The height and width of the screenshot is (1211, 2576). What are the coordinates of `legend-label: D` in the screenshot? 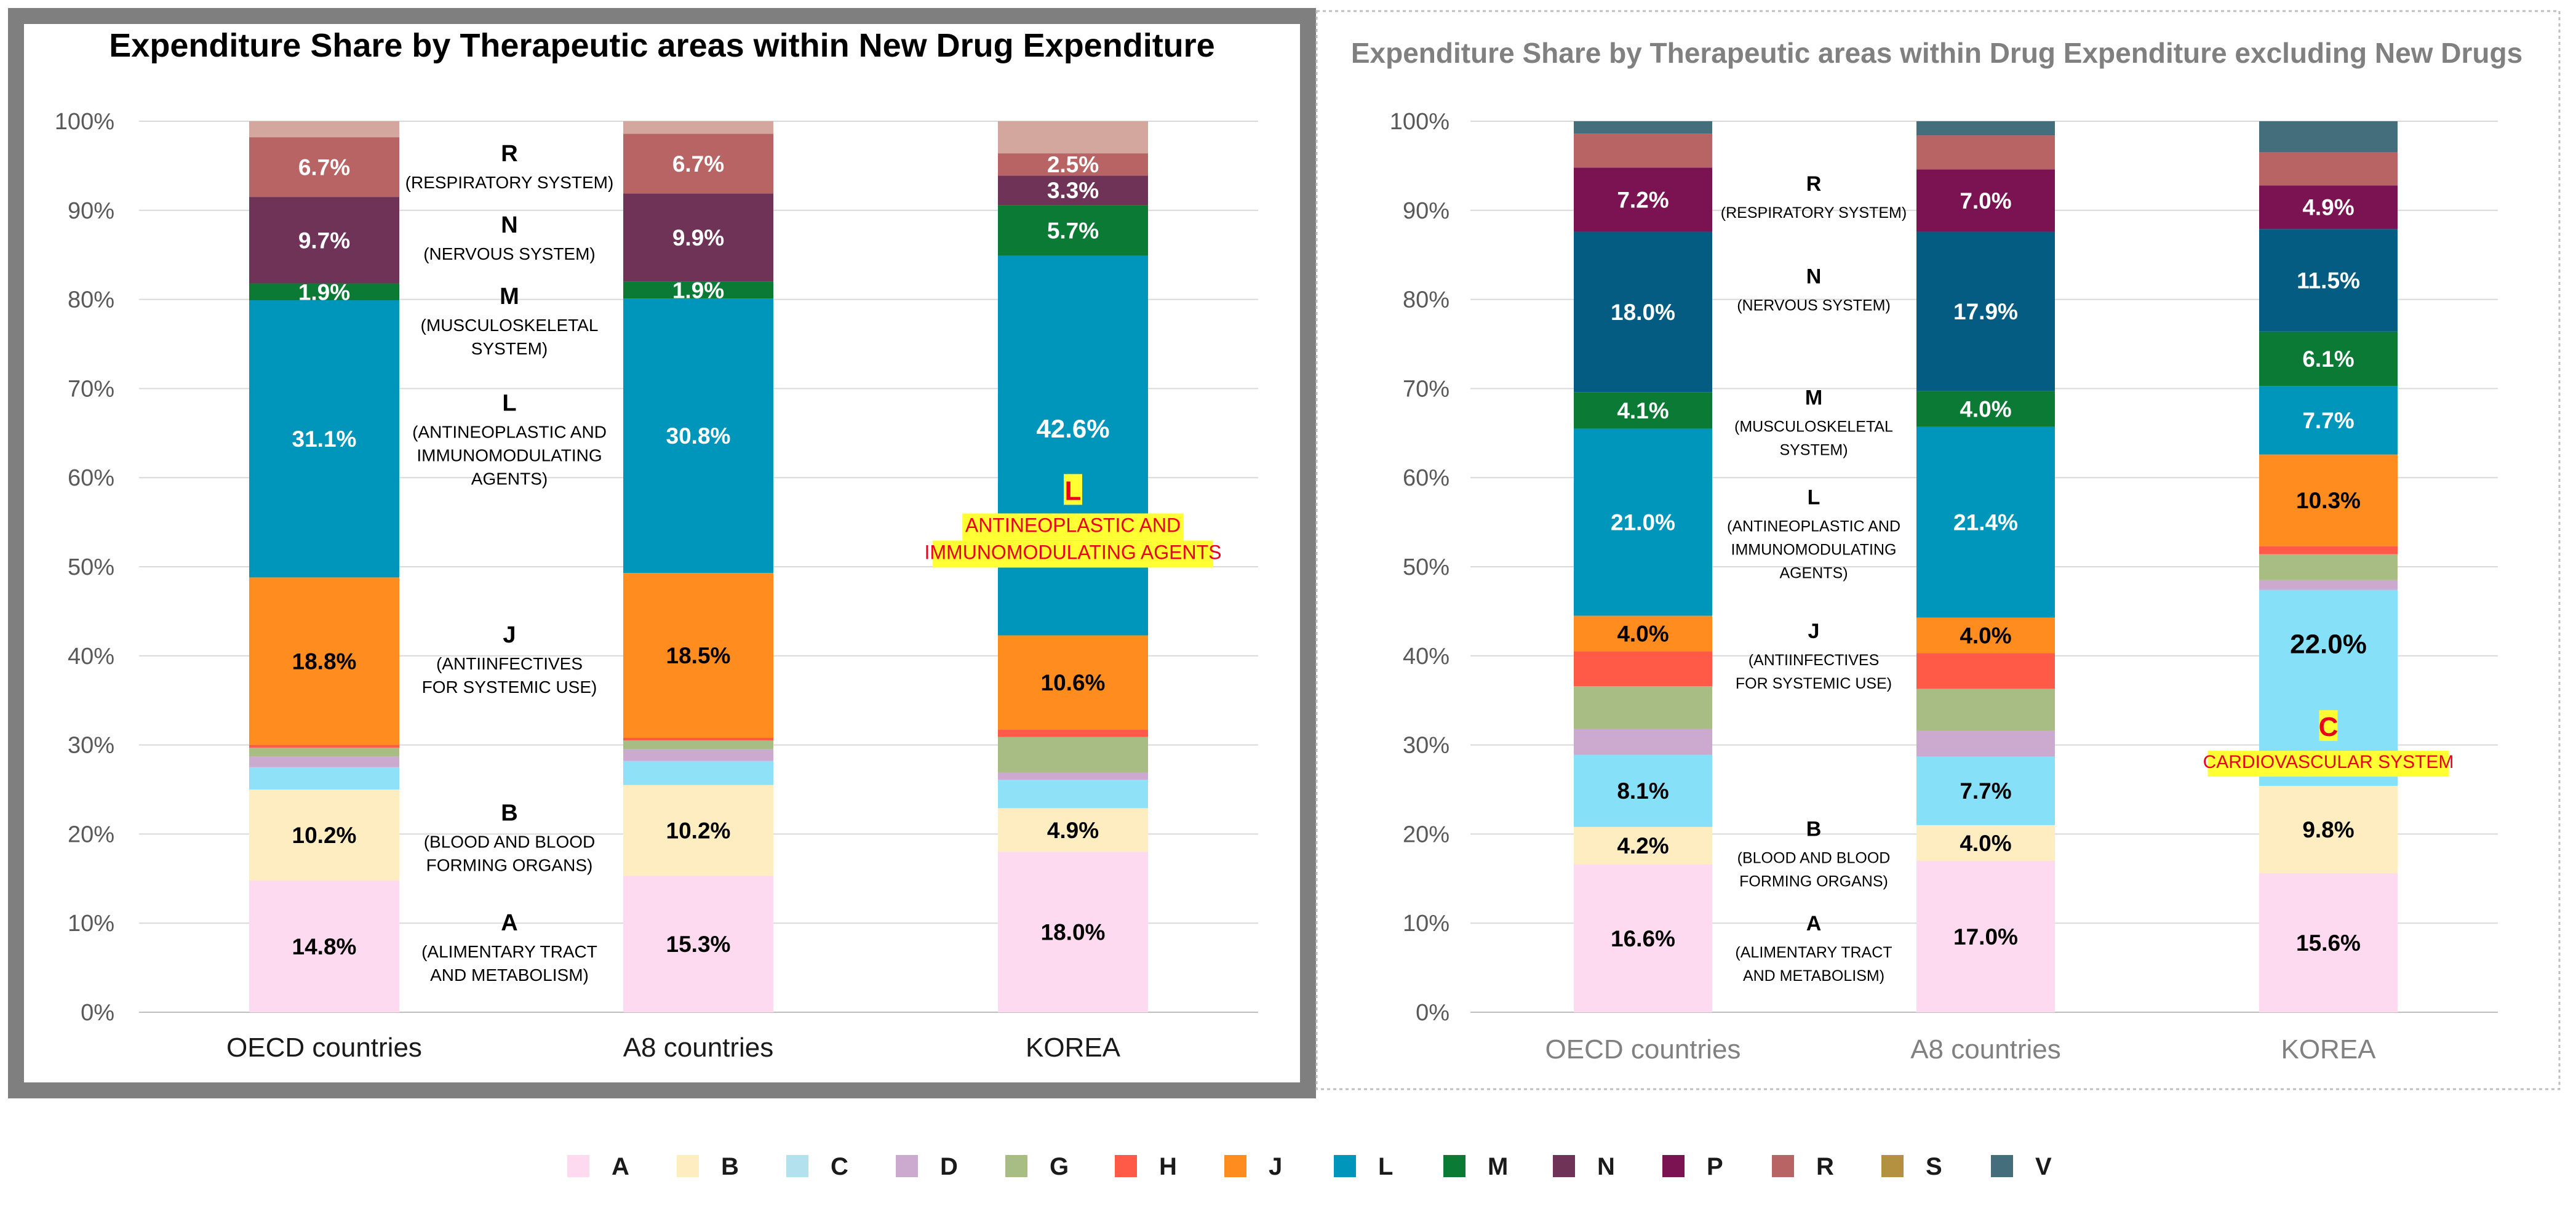 It's located at (949, 1166).